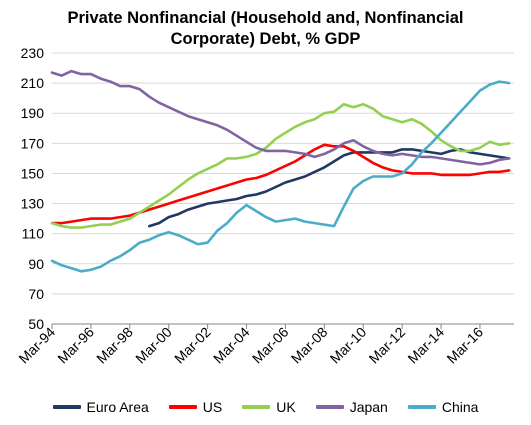 This screenshot has height=425, width=531. What do you see at coordinates (368, 407) in the screenshot?
I see `legend-label-japan: Japan` at bounding box center [368, 407].